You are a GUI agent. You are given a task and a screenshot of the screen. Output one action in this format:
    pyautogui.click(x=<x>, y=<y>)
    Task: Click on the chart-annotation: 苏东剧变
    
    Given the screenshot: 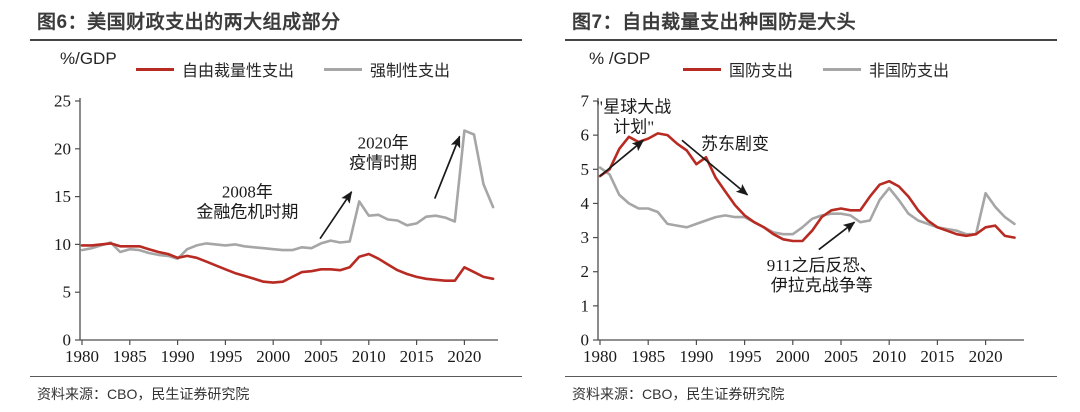 What is the action you would take?
    pyautogui.click(x=735, y=144)
    